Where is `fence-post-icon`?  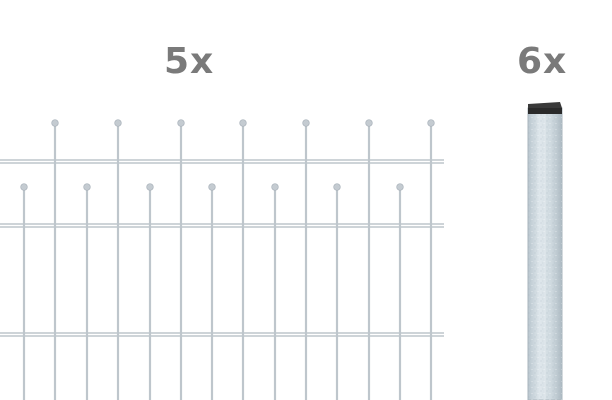
fence-post-icon is located at coordinates (545, 251).